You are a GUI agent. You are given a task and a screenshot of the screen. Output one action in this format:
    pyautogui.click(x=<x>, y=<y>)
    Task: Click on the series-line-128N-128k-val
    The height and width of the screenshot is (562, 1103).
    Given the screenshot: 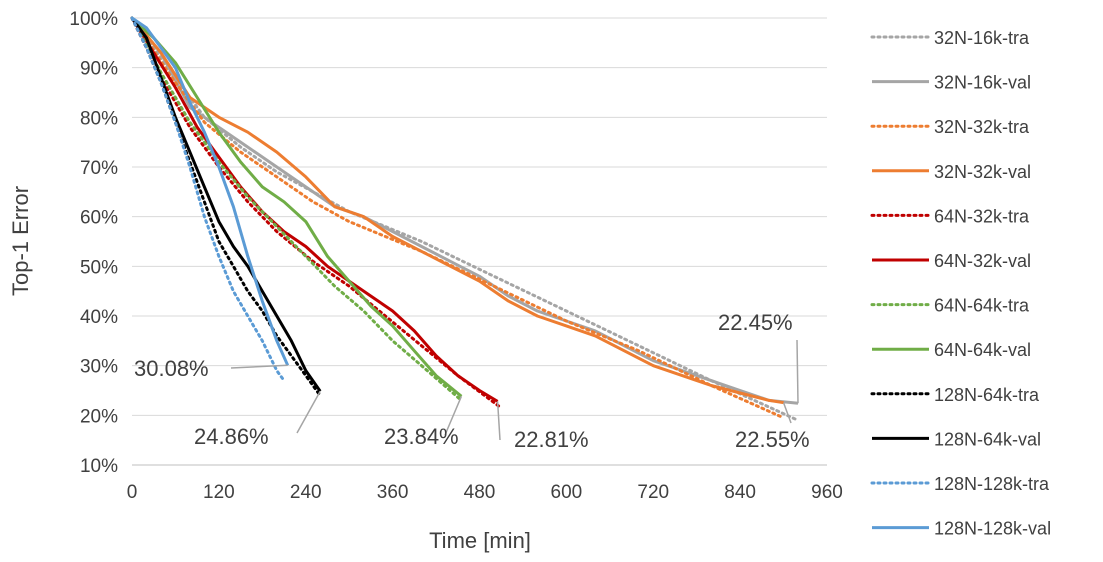 What is the action you would take?
    pyautogui.click(x=210, y=191)
    